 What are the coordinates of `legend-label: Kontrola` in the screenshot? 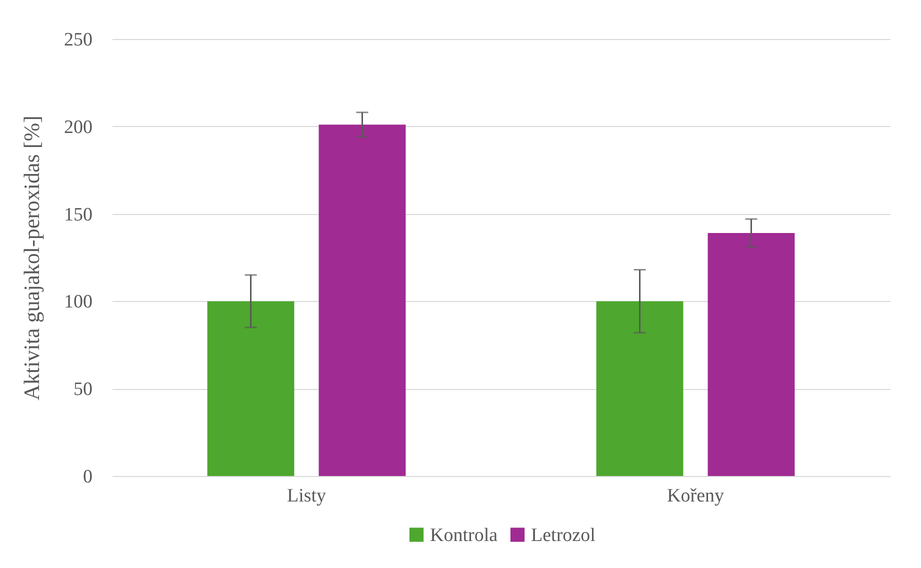 It's located at (464, 535).